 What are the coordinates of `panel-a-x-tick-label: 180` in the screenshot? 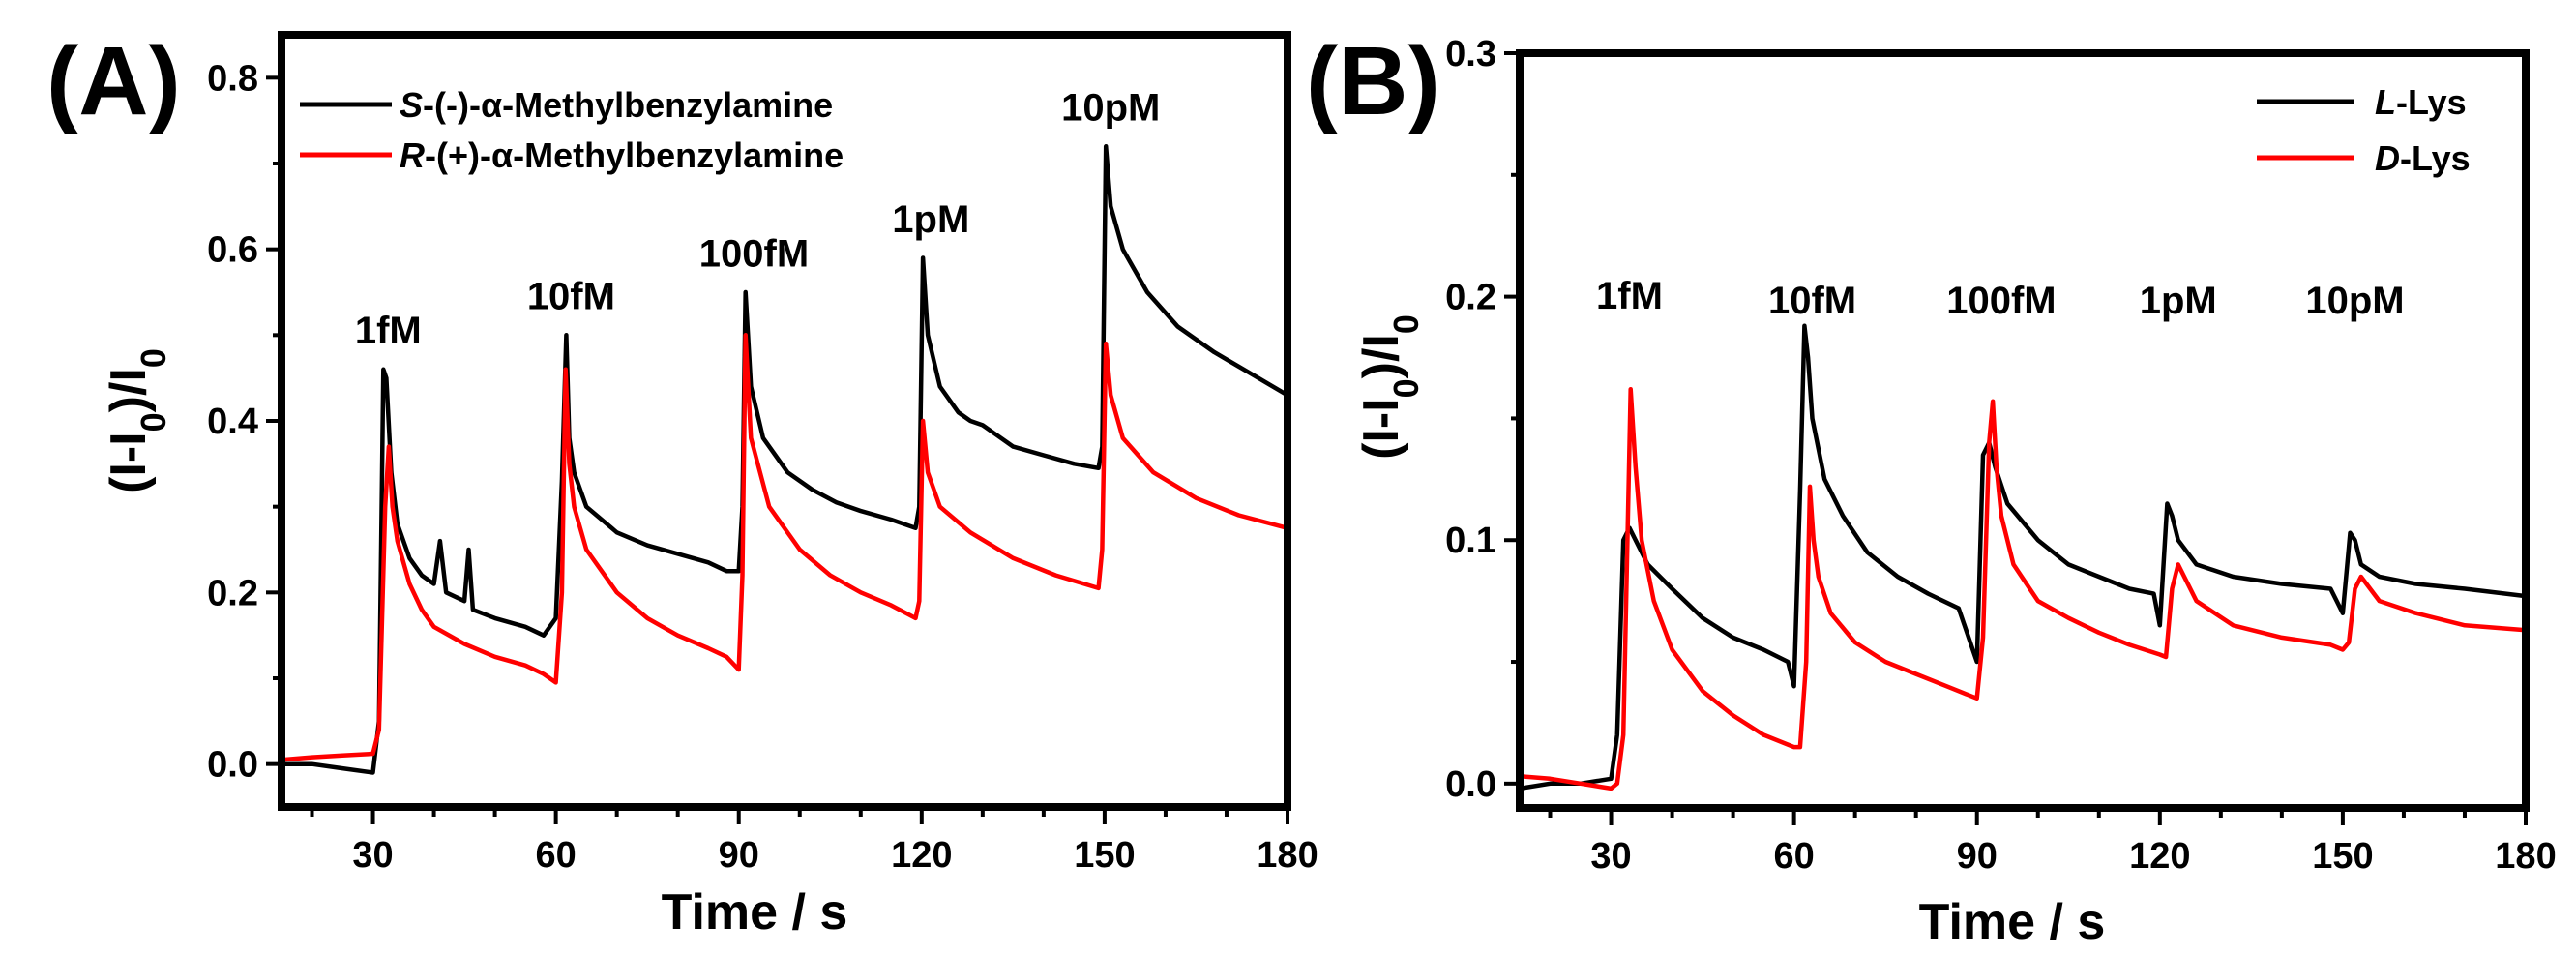 It's located at (1287, 856).